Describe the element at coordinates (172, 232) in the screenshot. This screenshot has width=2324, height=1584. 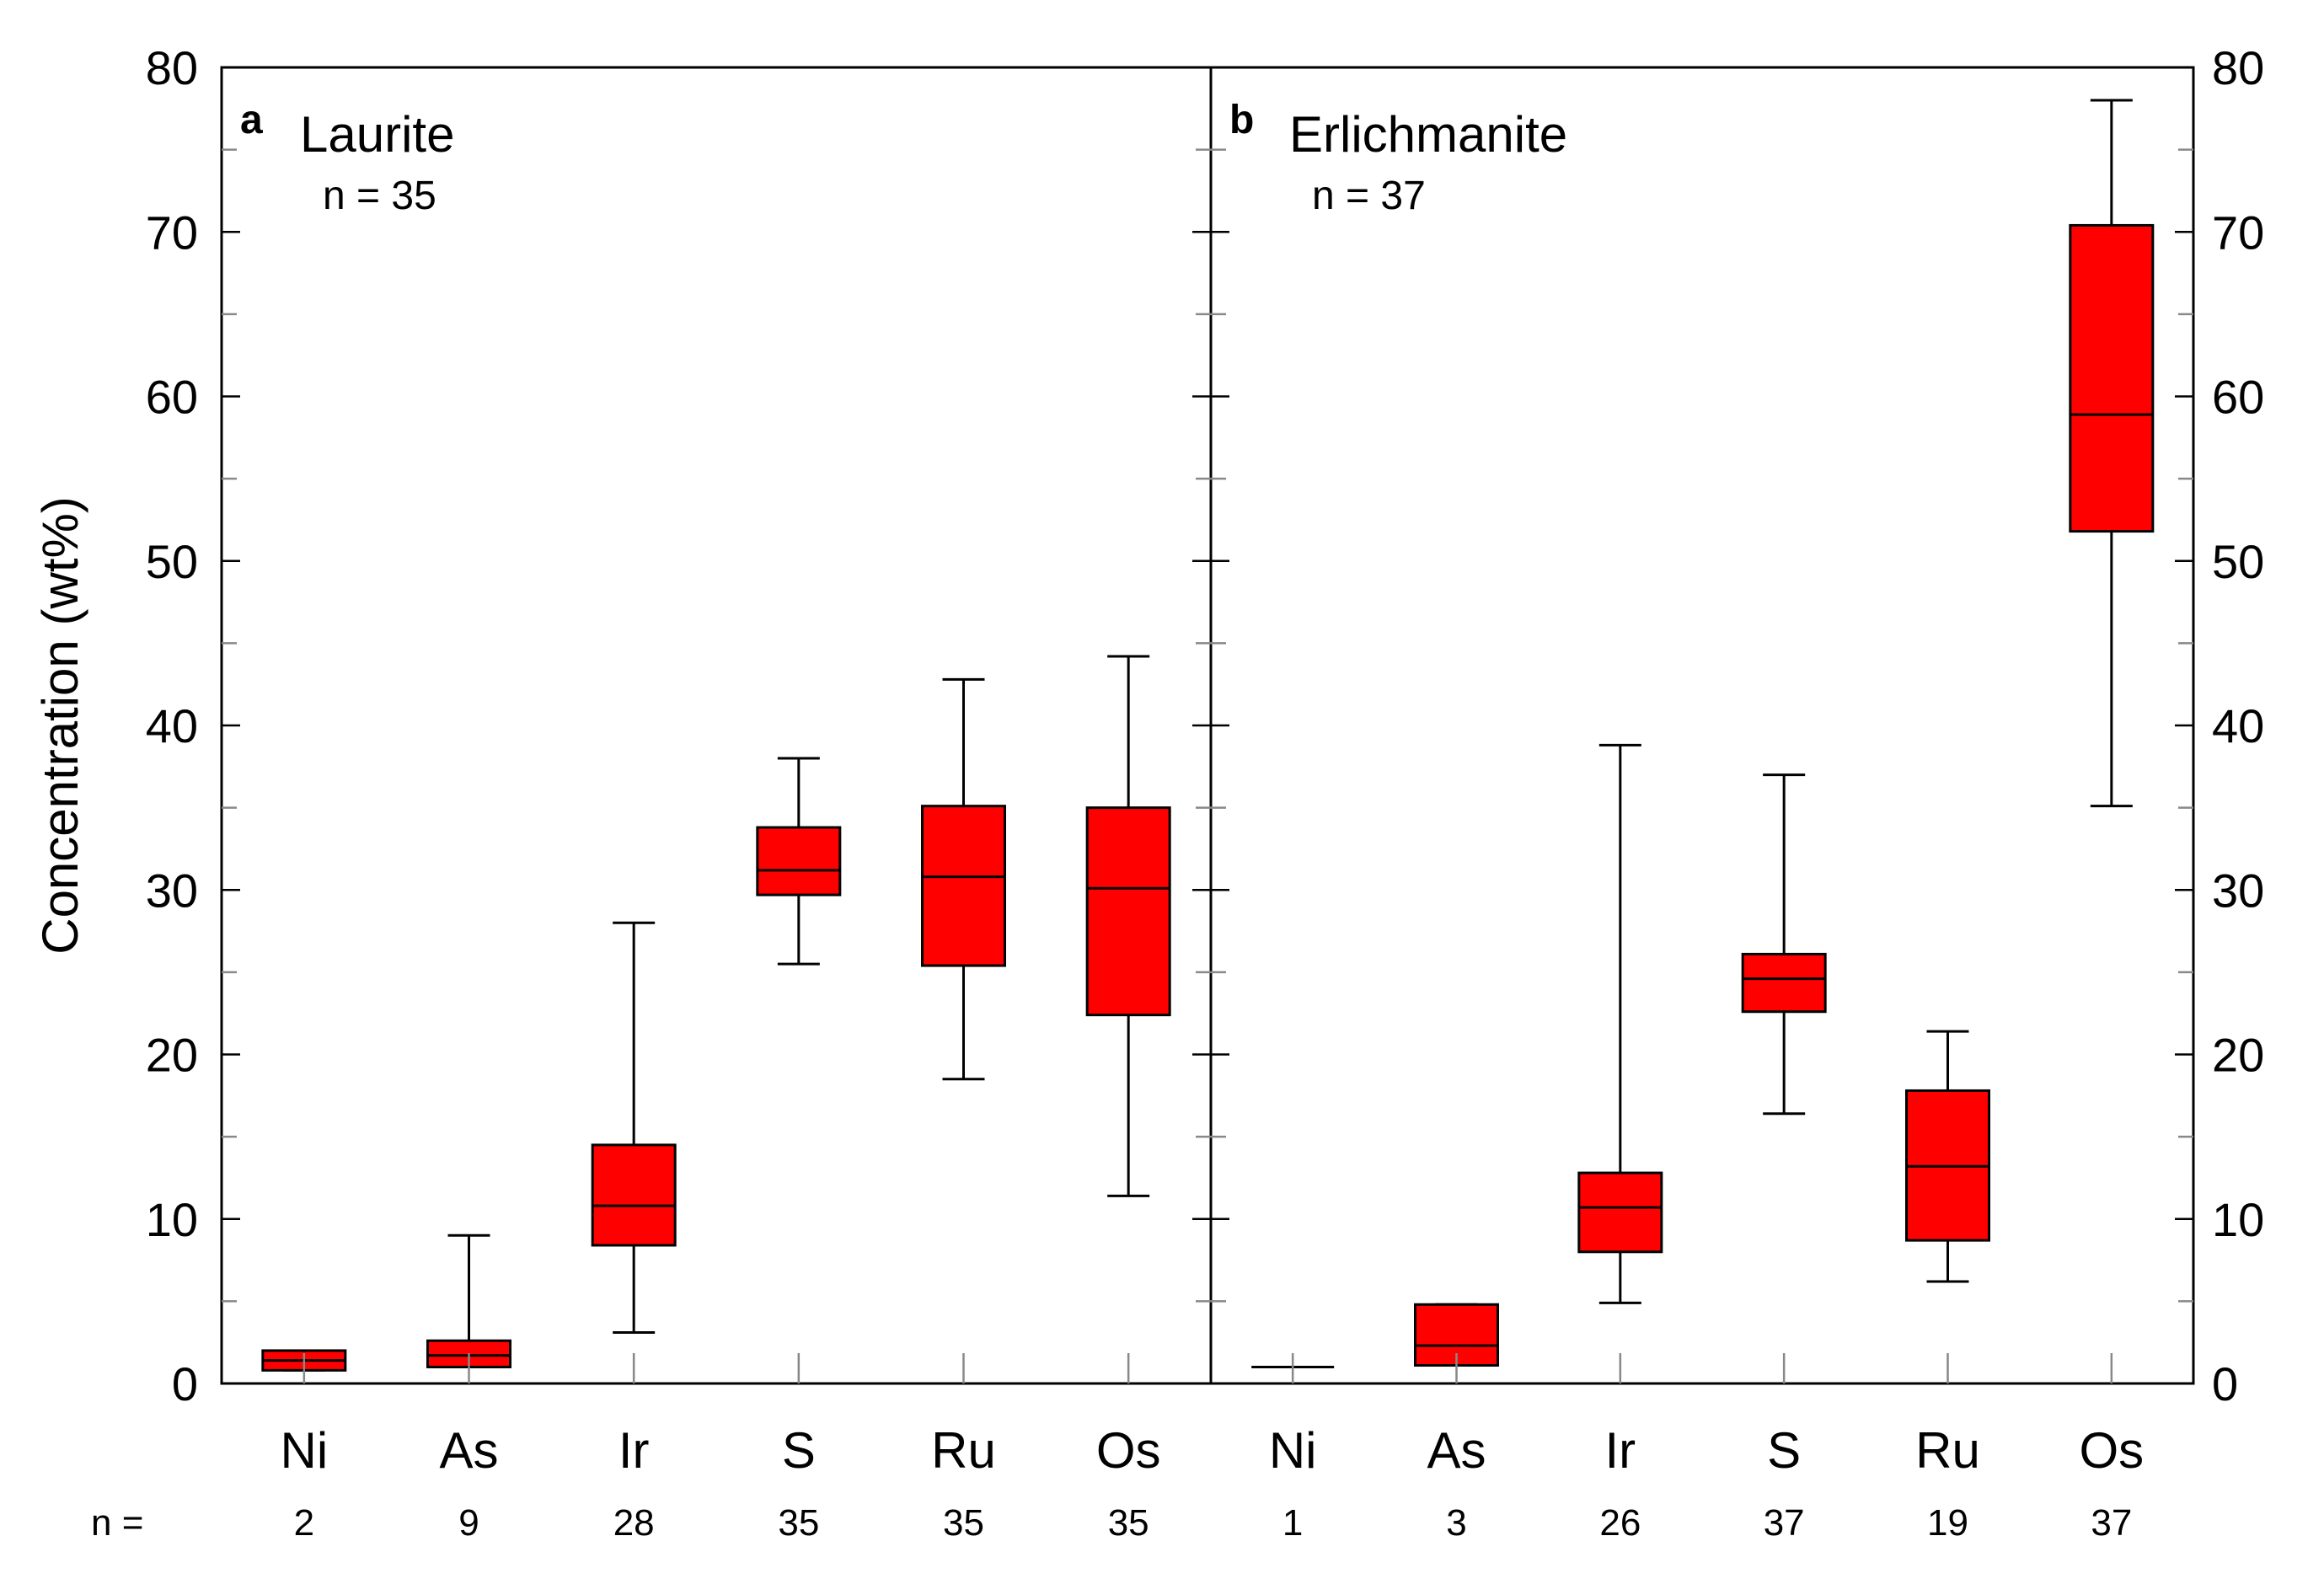
I see `y-tick-label-left: 70` at that location.